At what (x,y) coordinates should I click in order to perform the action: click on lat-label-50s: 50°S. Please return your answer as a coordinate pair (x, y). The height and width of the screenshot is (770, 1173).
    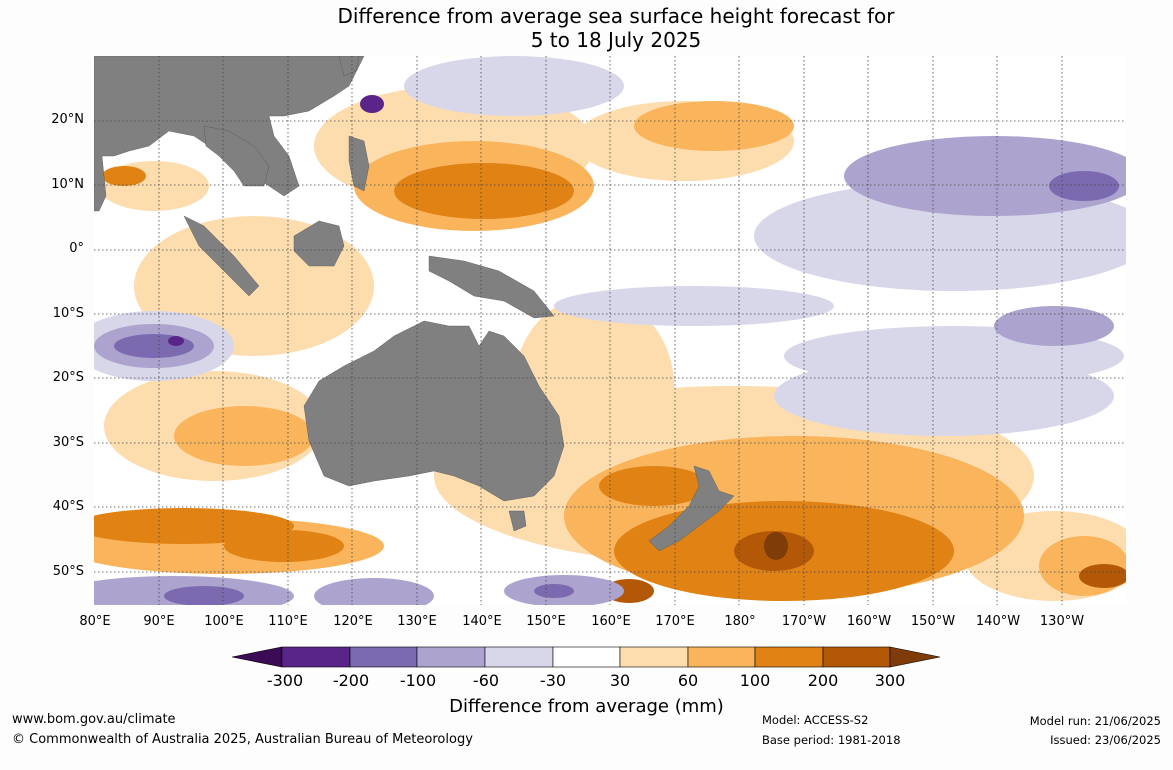
    Looking at the image, I should click on (68, 571).